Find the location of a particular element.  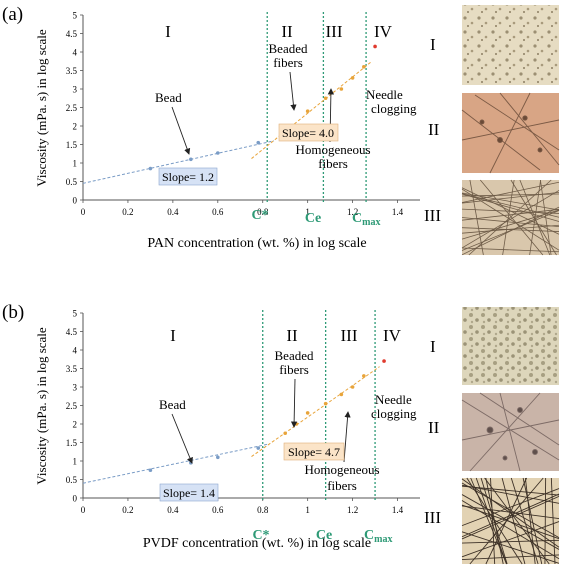

panel-b-micrograph-2-fibers is located at coordinates (510, 432).